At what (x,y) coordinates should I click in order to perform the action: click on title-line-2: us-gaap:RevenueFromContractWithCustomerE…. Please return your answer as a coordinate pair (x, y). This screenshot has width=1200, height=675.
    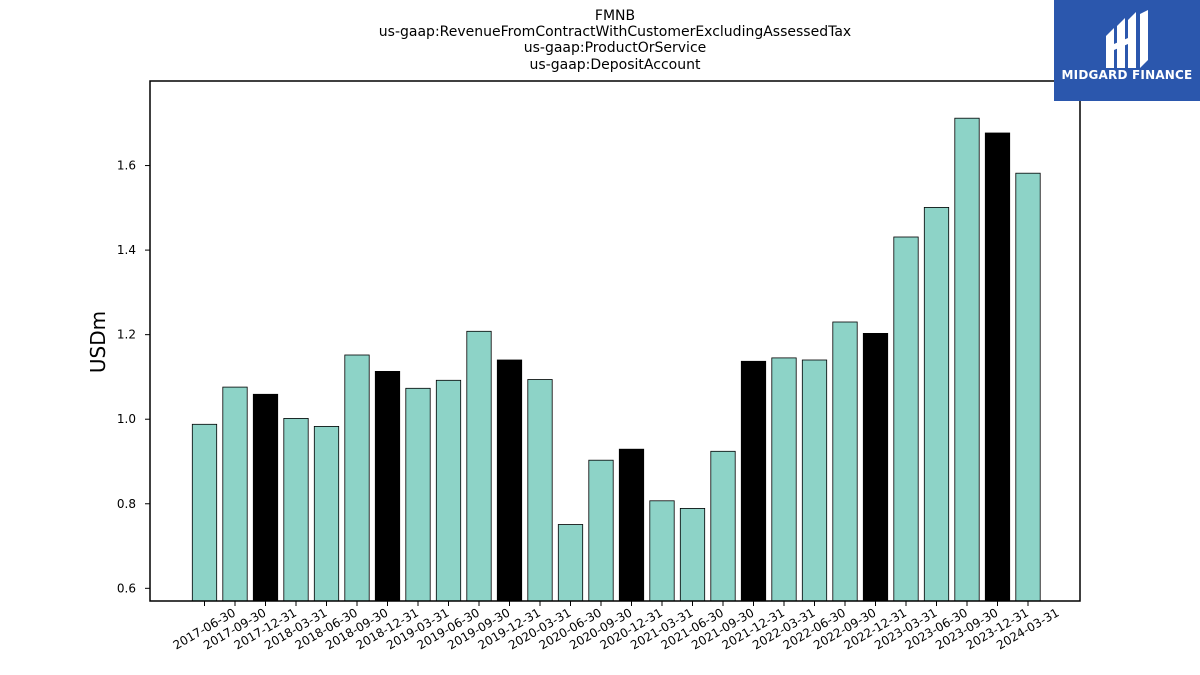
    Looking at the image, I should click on (615, 32).